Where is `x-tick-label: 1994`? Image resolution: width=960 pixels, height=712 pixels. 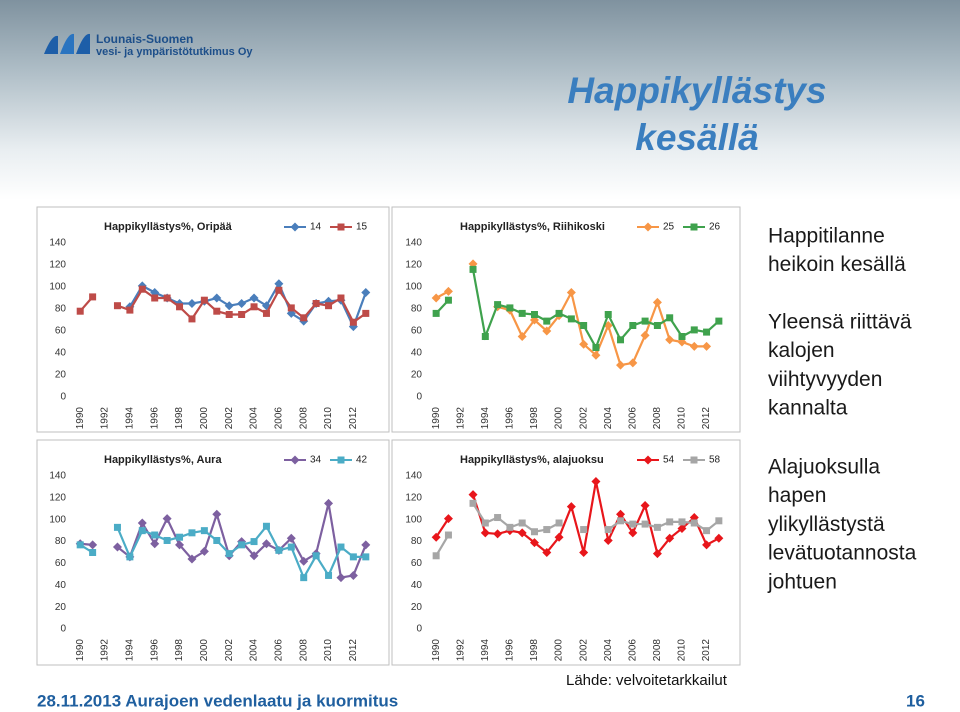 x-tick-label: 1994 is located at coordinates (485, 418).